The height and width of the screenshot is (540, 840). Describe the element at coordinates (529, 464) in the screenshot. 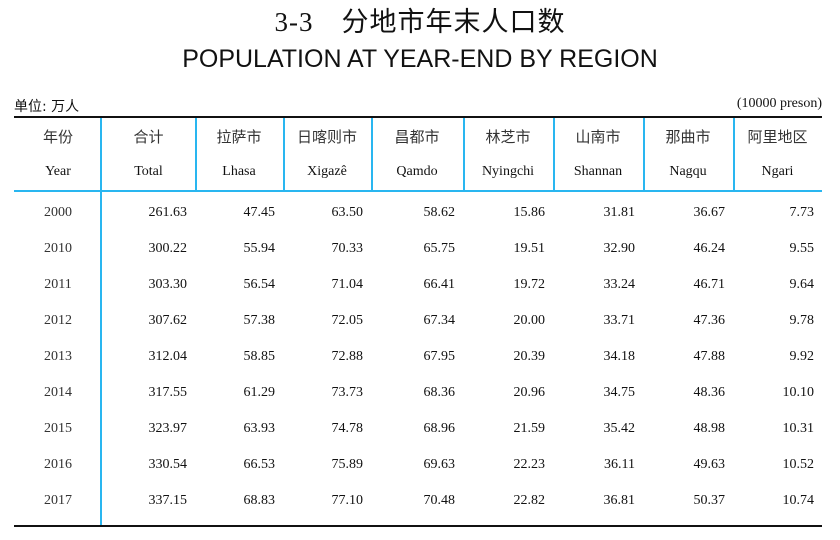

I see `nyingchi-cell: 22.23` at that location.